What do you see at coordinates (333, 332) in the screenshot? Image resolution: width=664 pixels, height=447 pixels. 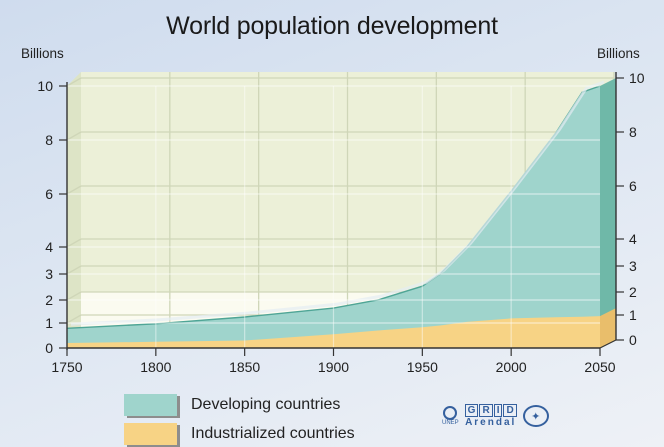 I see `area-industrialized` at bounding box center [333, 332].